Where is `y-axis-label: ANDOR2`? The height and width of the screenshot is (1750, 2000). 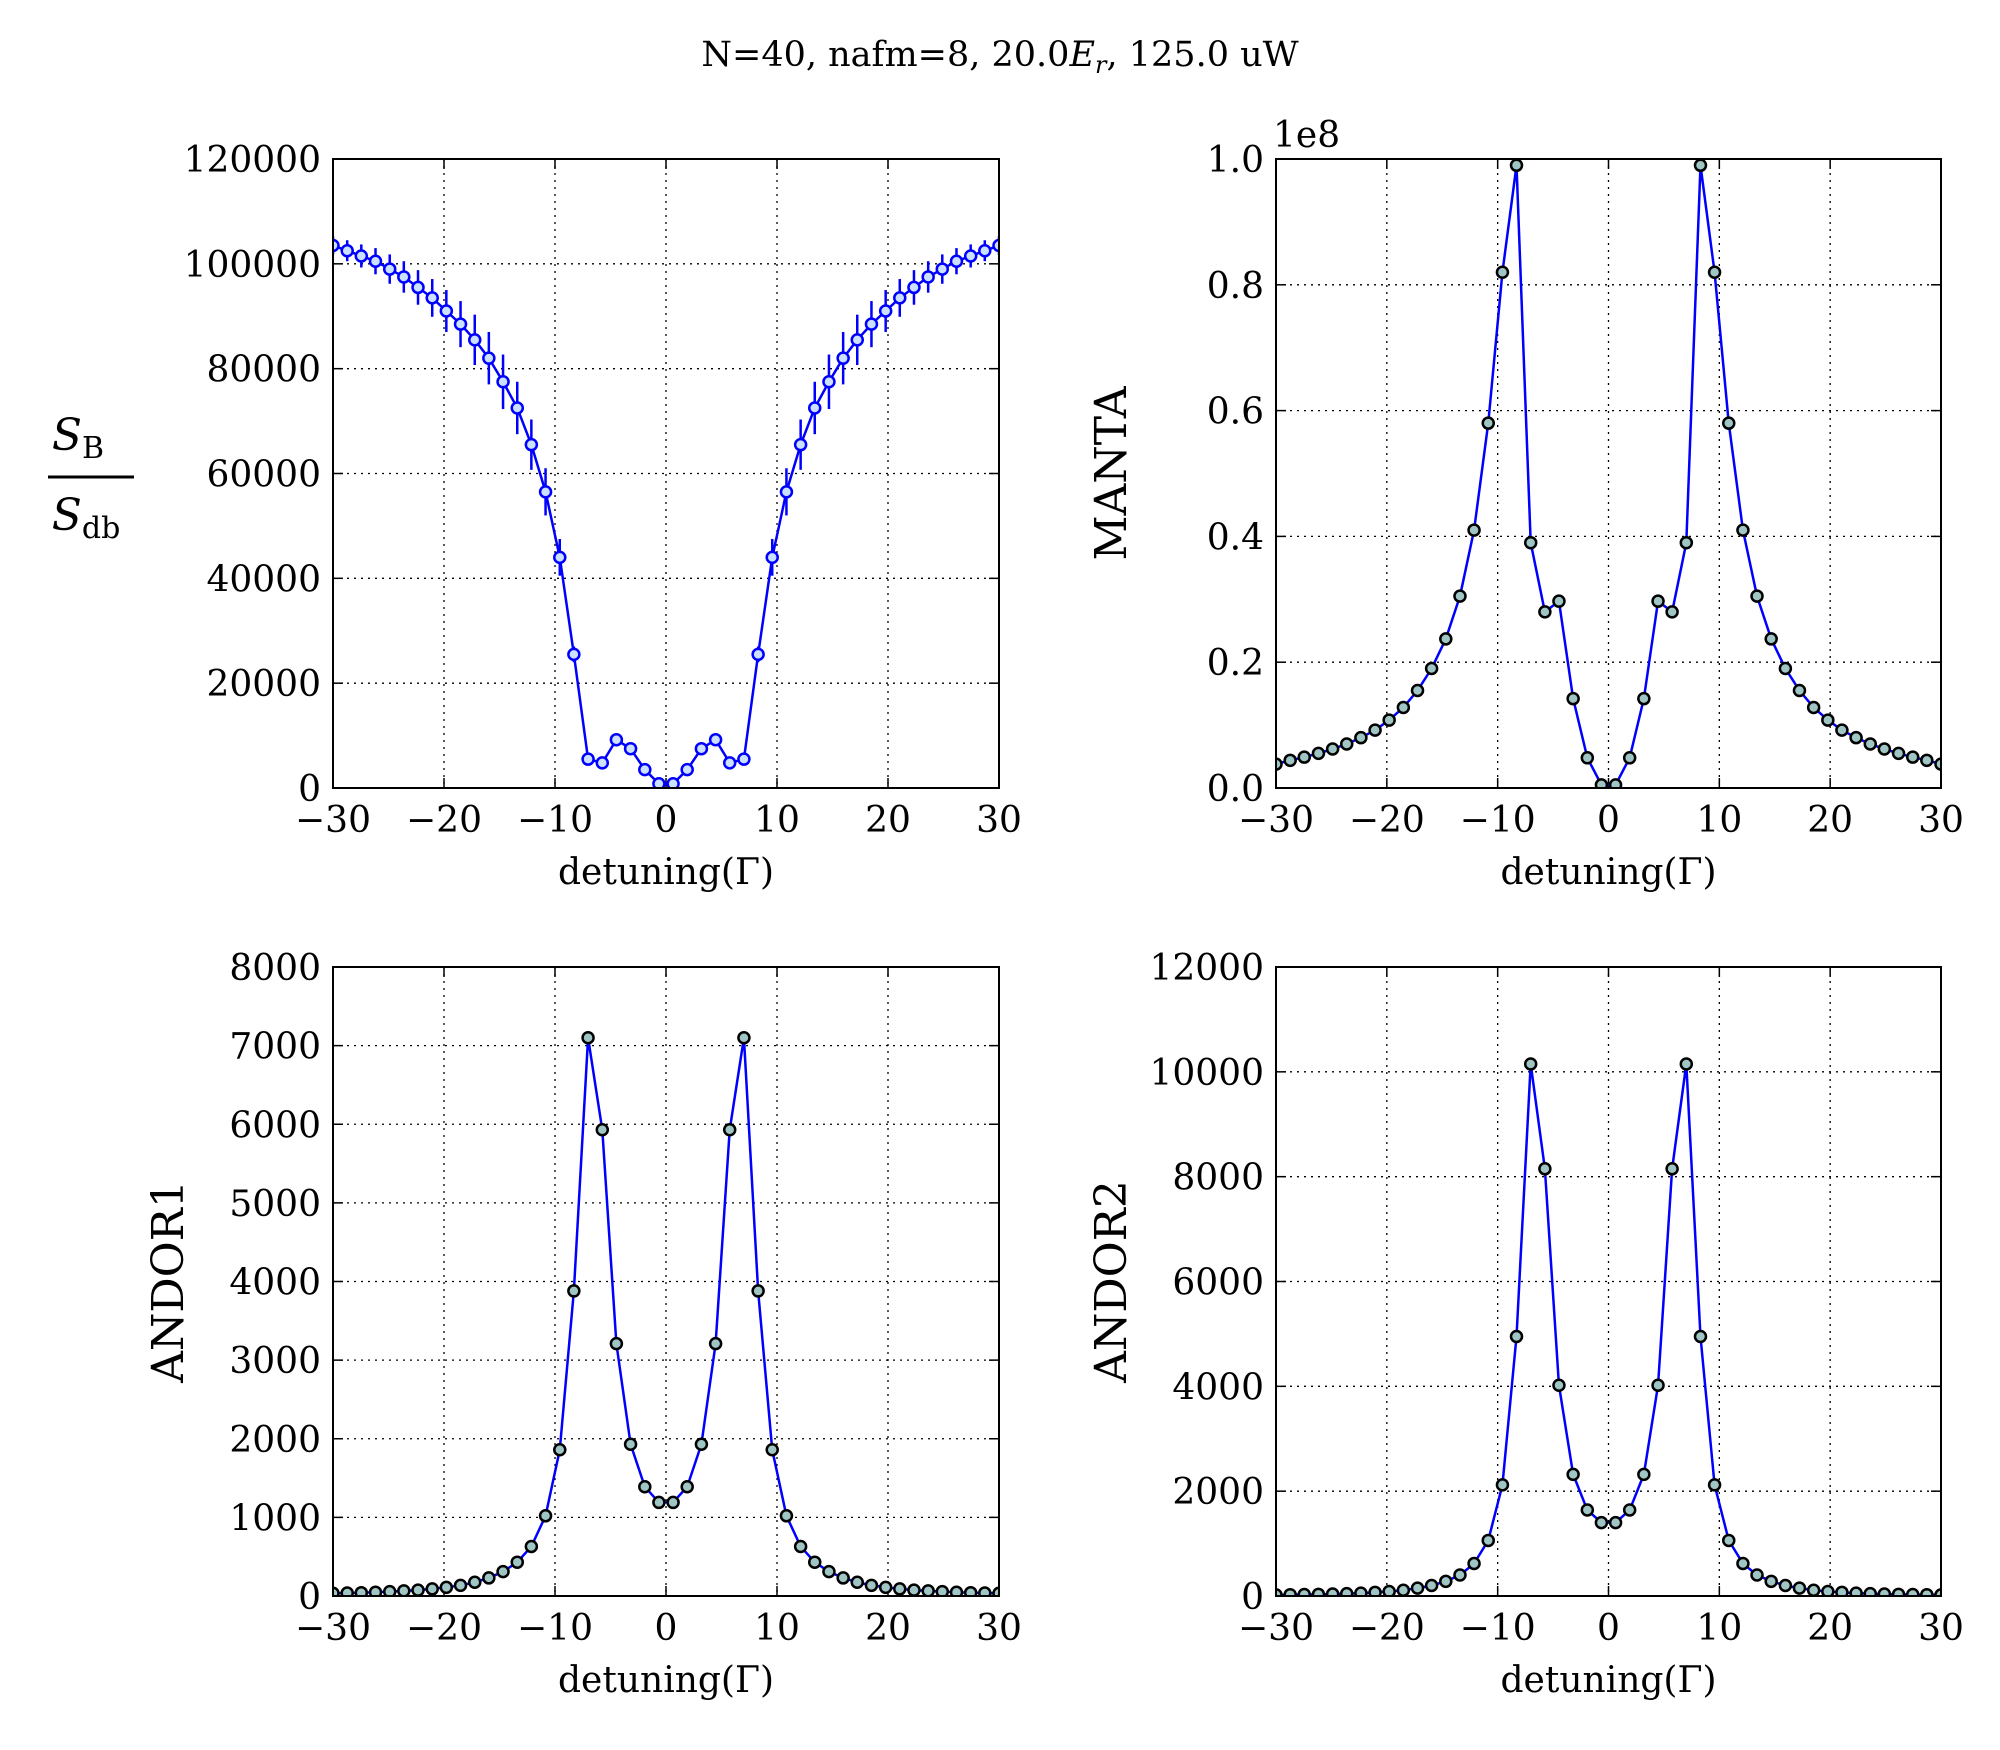
y-axis-label: ANDOR2 is located at coordinates (1111, 1282).